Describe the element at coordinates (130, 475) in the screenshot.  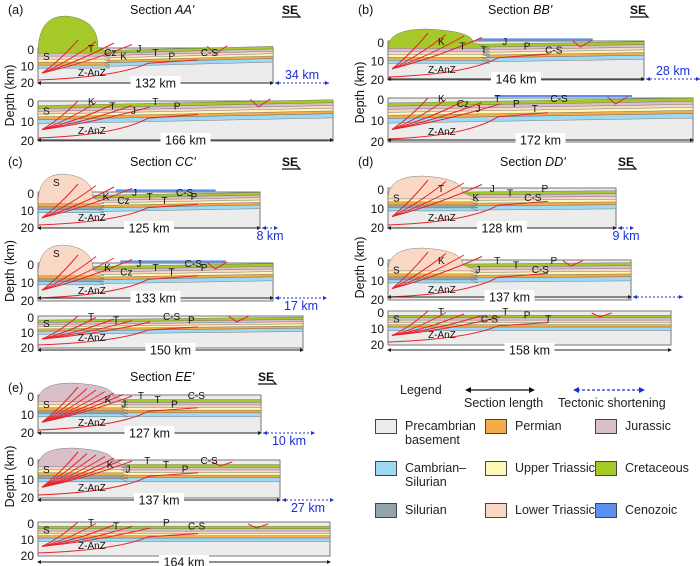
I see `unit-labels: S K J T T P C-S Z-AnZ` at that location.